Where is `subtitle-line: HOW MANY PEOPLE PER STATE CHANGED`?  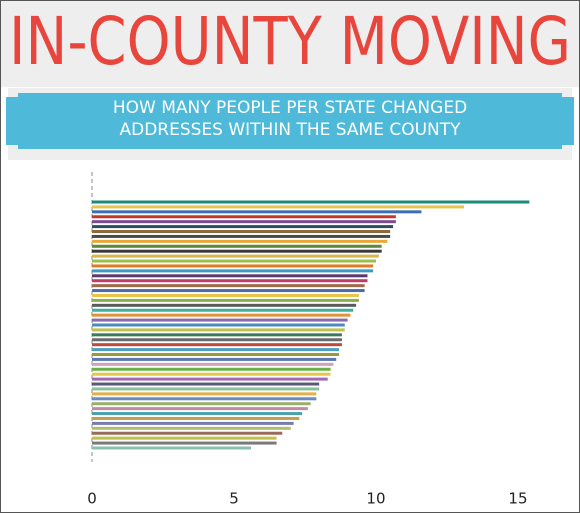 subtitle-line: HOW MANY PEOPLE PER STATE CHANGED is located at coordinates (290, 108).